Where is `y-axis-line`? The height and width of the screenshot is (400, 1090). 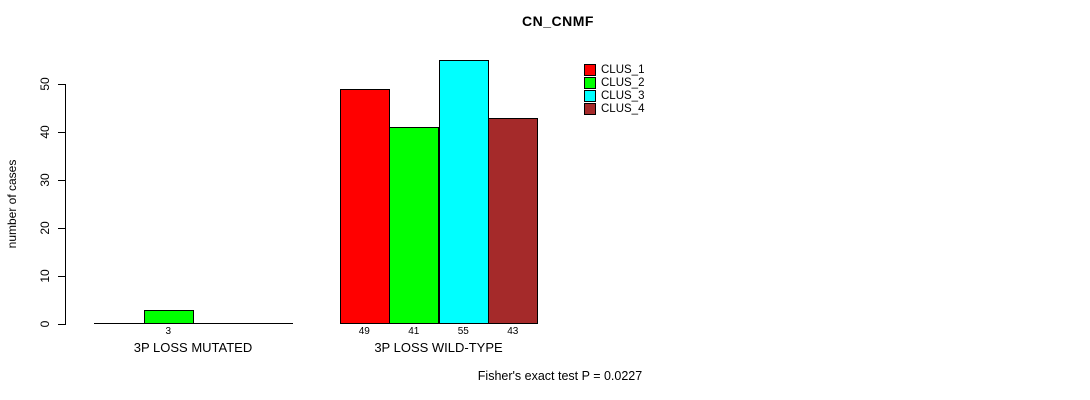
y-axis-line is located at coordinates (65, 204).